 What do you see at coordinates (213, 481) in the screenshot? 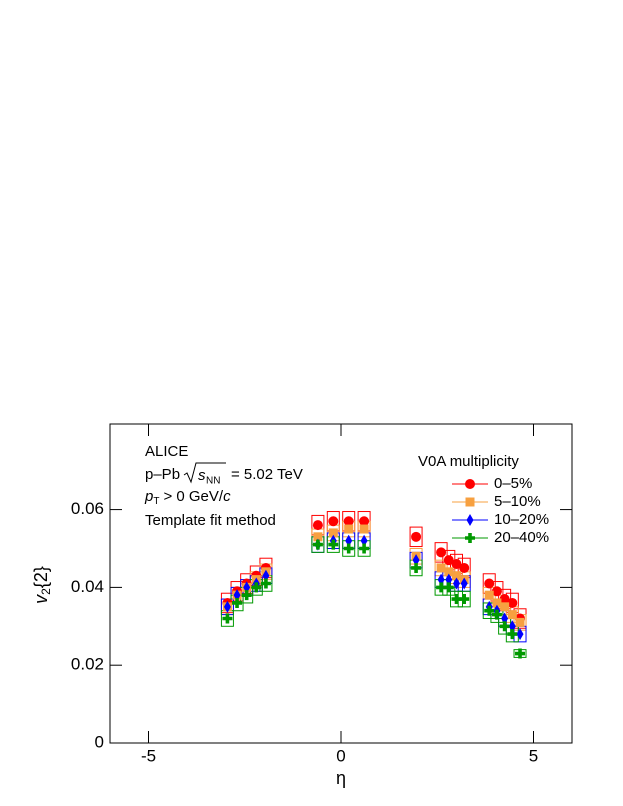
I see `energy-subscript: NN` at bounding box center [213, 481].